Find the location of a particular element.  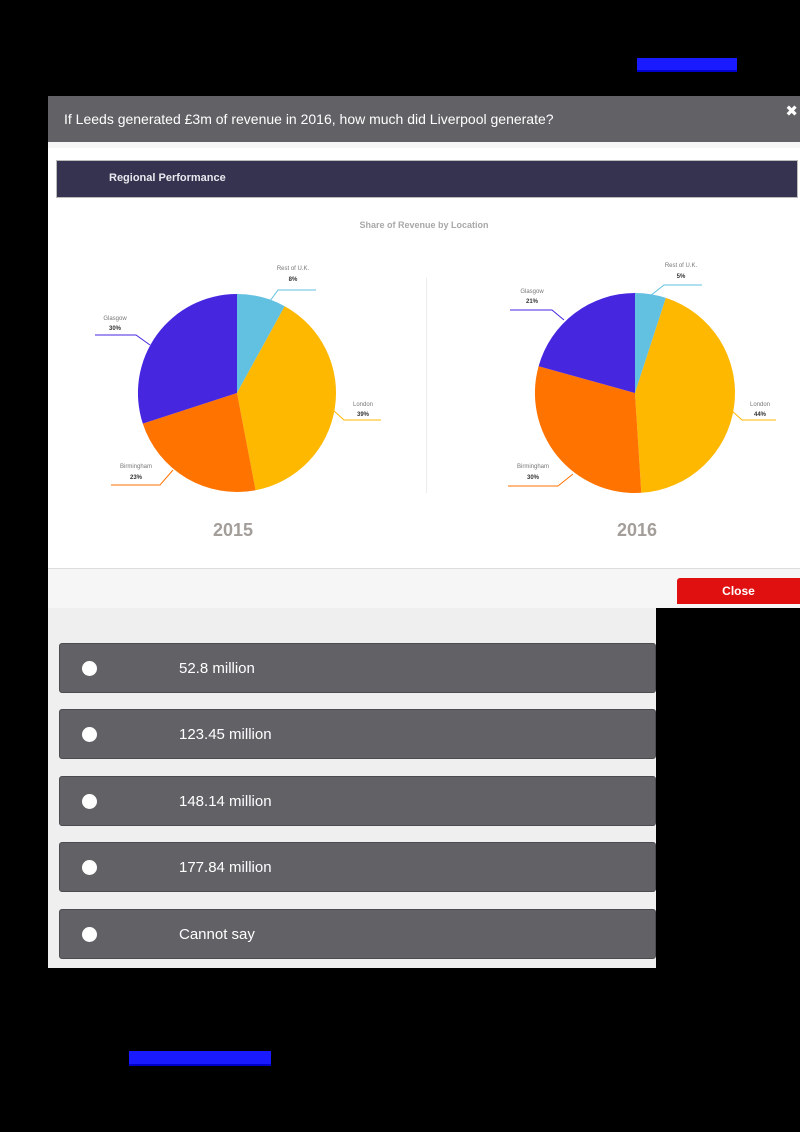

svg-text: 8% is located at coordinates (293, 280).